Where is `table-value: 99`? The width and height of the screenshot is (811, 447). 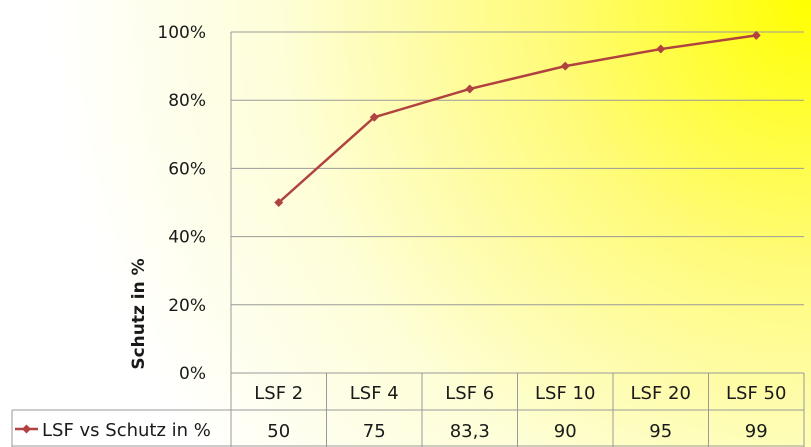
table-value: 99 is located at coordinates (756, 431).